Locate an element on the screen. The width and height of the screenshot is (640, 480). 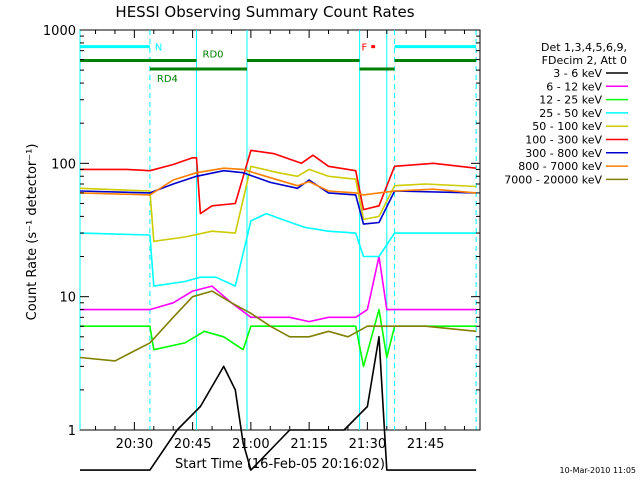
legend-label-12-25-kev: 12 - 25 keV is located at coordinates (570, 100).